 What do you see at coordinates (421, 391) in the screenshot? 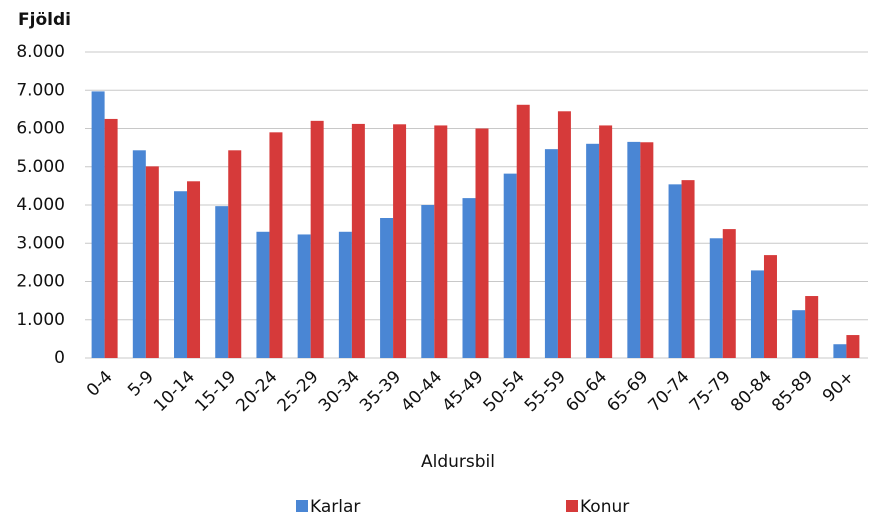
I see `x-tick-label: 40-44` at bounding box center [421, 391].